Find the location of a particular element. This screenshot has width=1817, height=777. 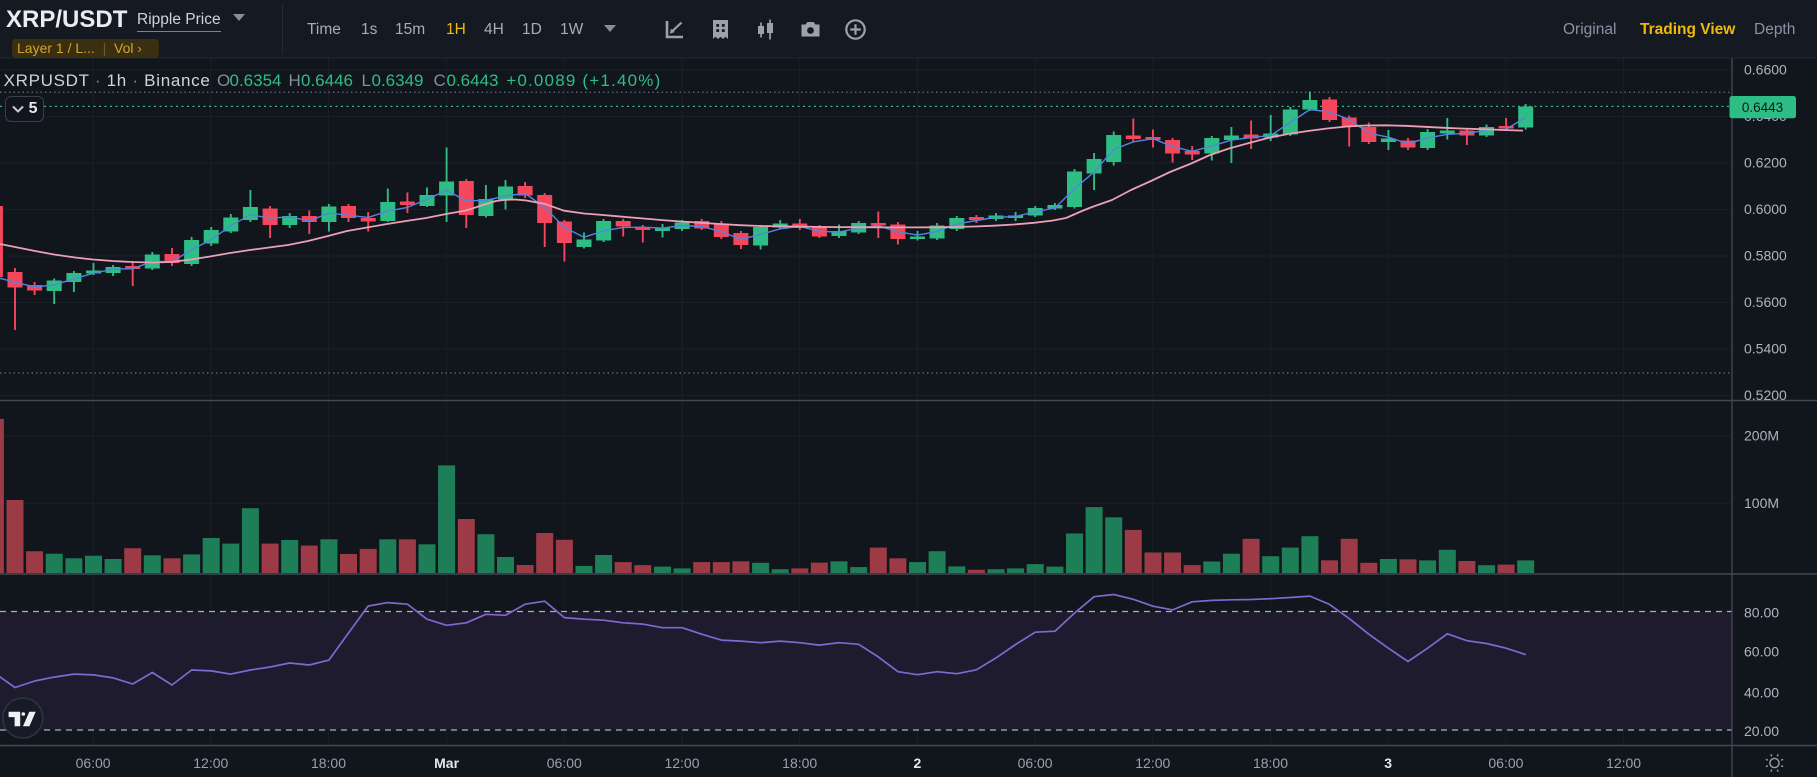

svg-text: Mar is located at coordinates (446, 763).